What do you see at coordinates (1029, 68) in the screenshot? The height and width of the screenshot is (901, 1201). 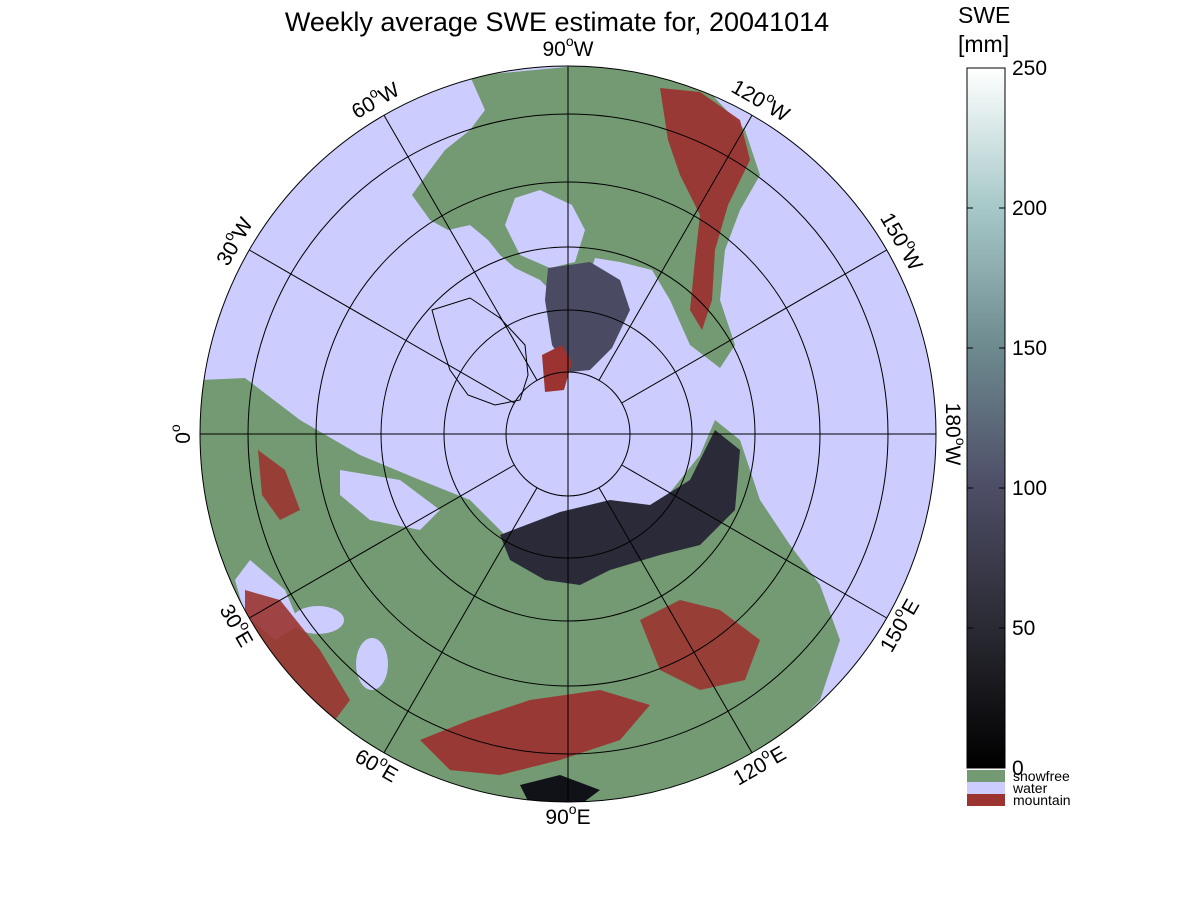 I see `colorbar-tick-label: 250` at bounding box center [1029, 68].